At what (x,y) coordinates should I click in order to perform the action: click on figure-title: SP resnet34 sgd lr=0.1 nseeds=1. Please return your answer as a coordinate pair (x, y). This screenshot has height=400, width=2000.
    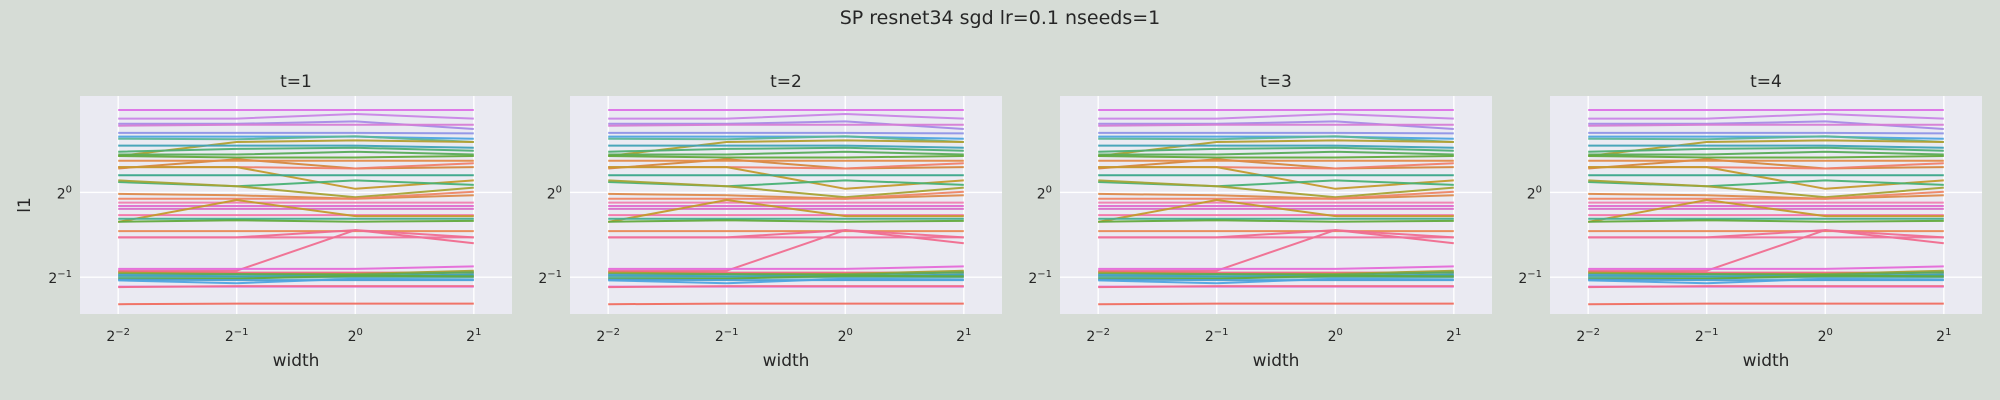
    Looking at the image, I should click on (1000, 18).